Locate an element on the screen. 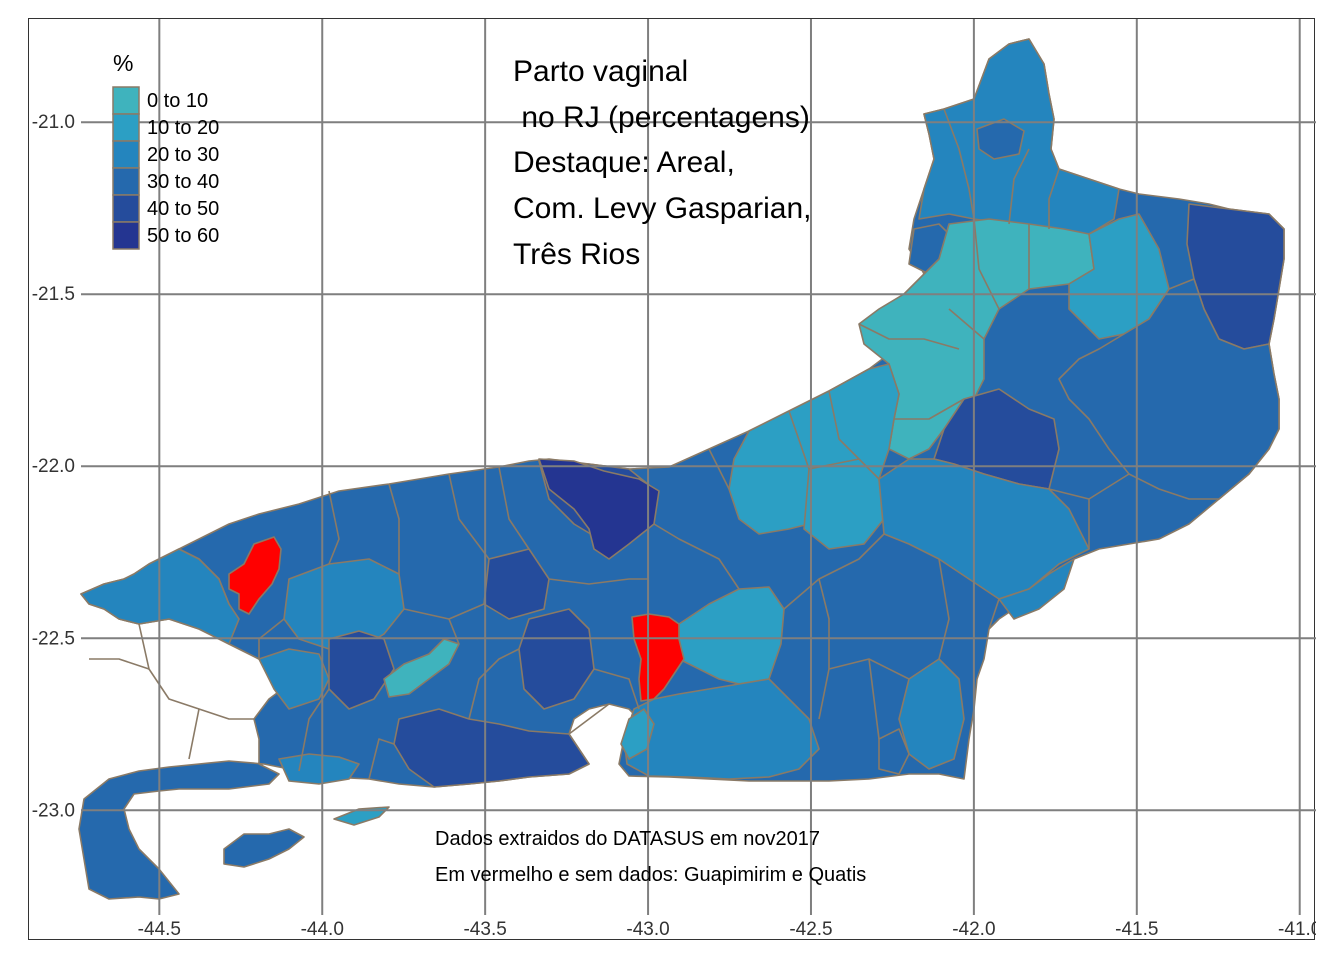 The width and height of the screenshot is (1344, 960). x-tick-label: -44.5 is located at coordinates (159, 929).